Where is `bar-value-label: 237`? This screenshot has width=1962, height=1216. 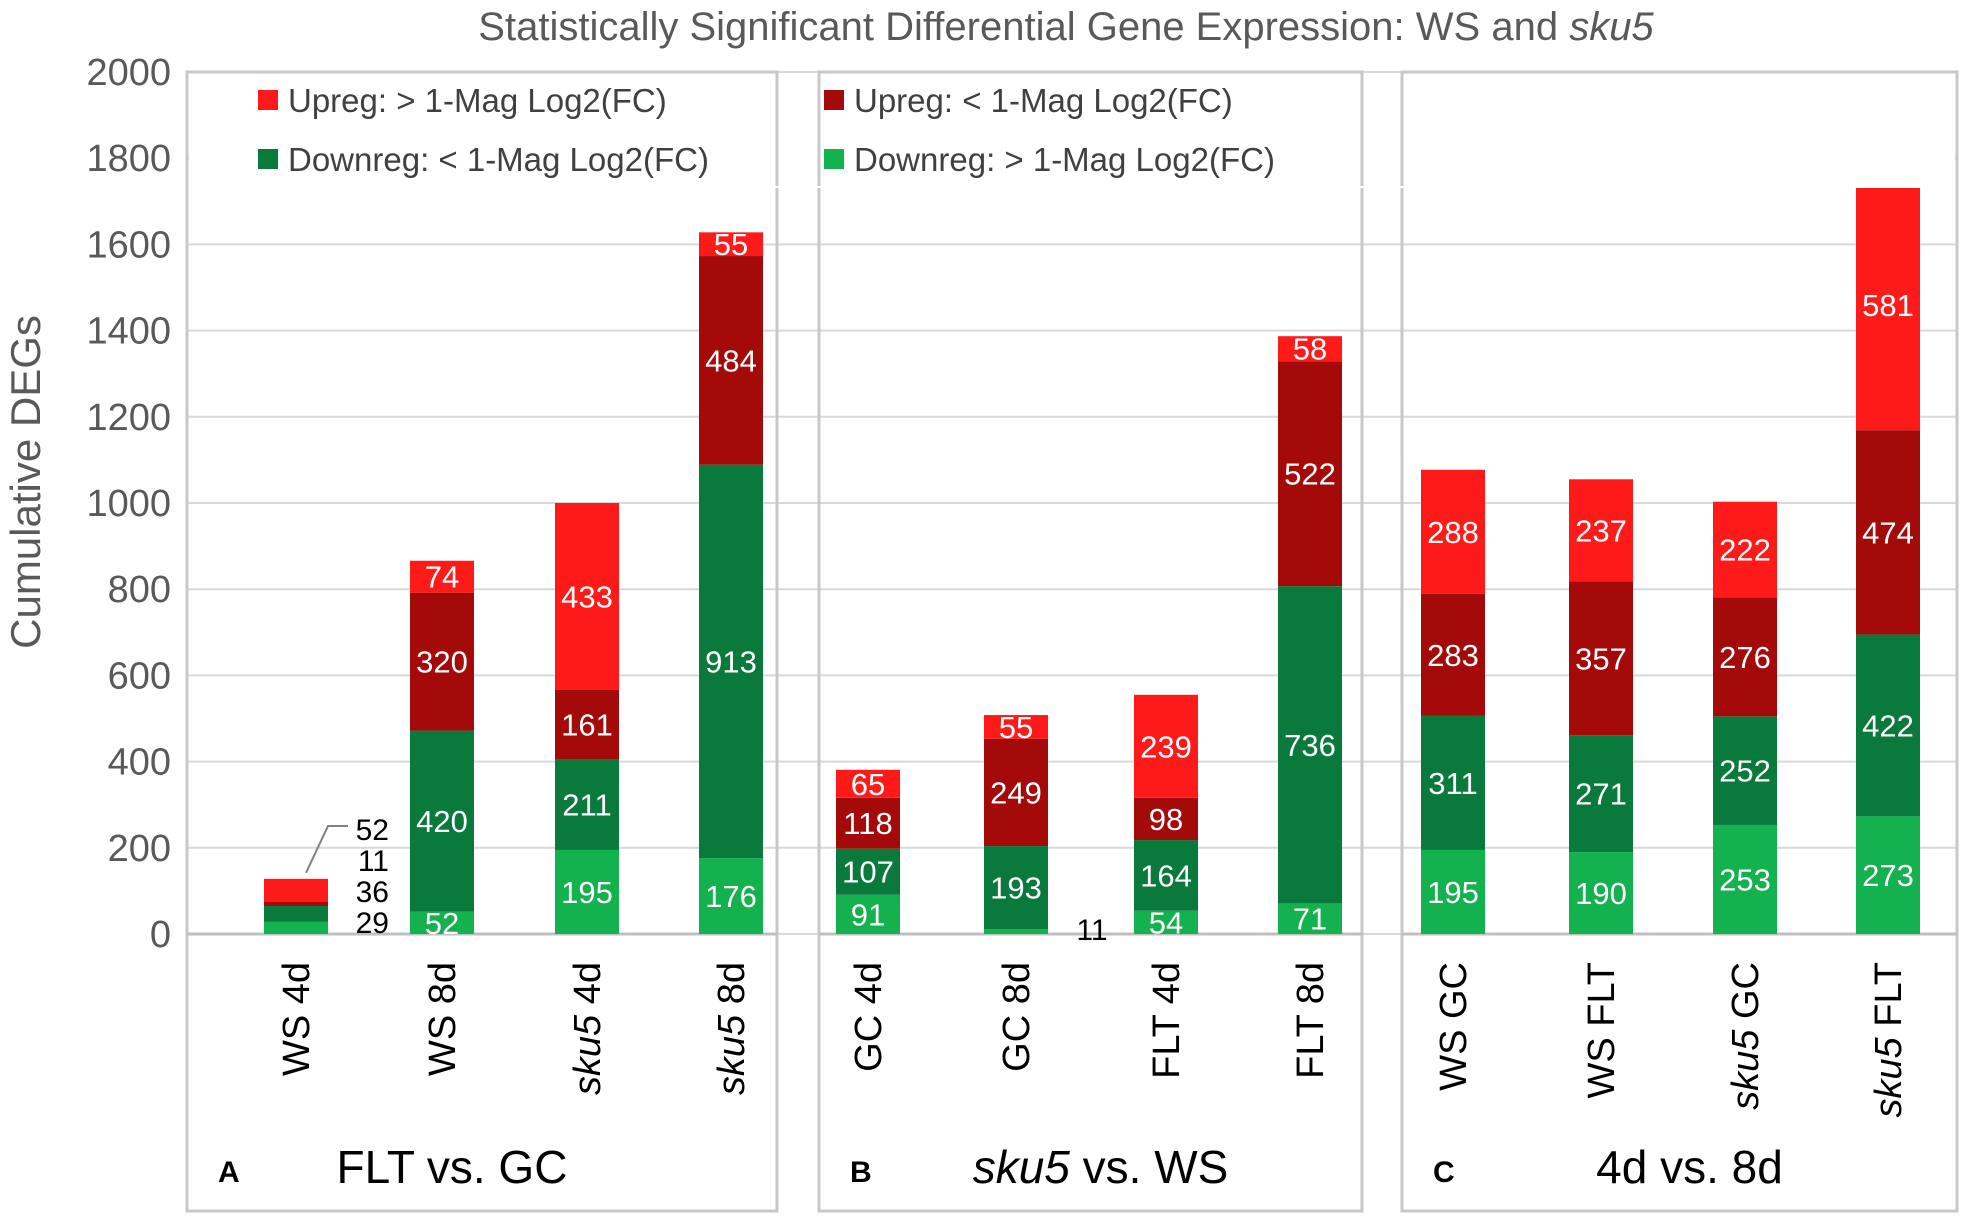
bar-value-label: 237 is located at coordinates (1601, 530).